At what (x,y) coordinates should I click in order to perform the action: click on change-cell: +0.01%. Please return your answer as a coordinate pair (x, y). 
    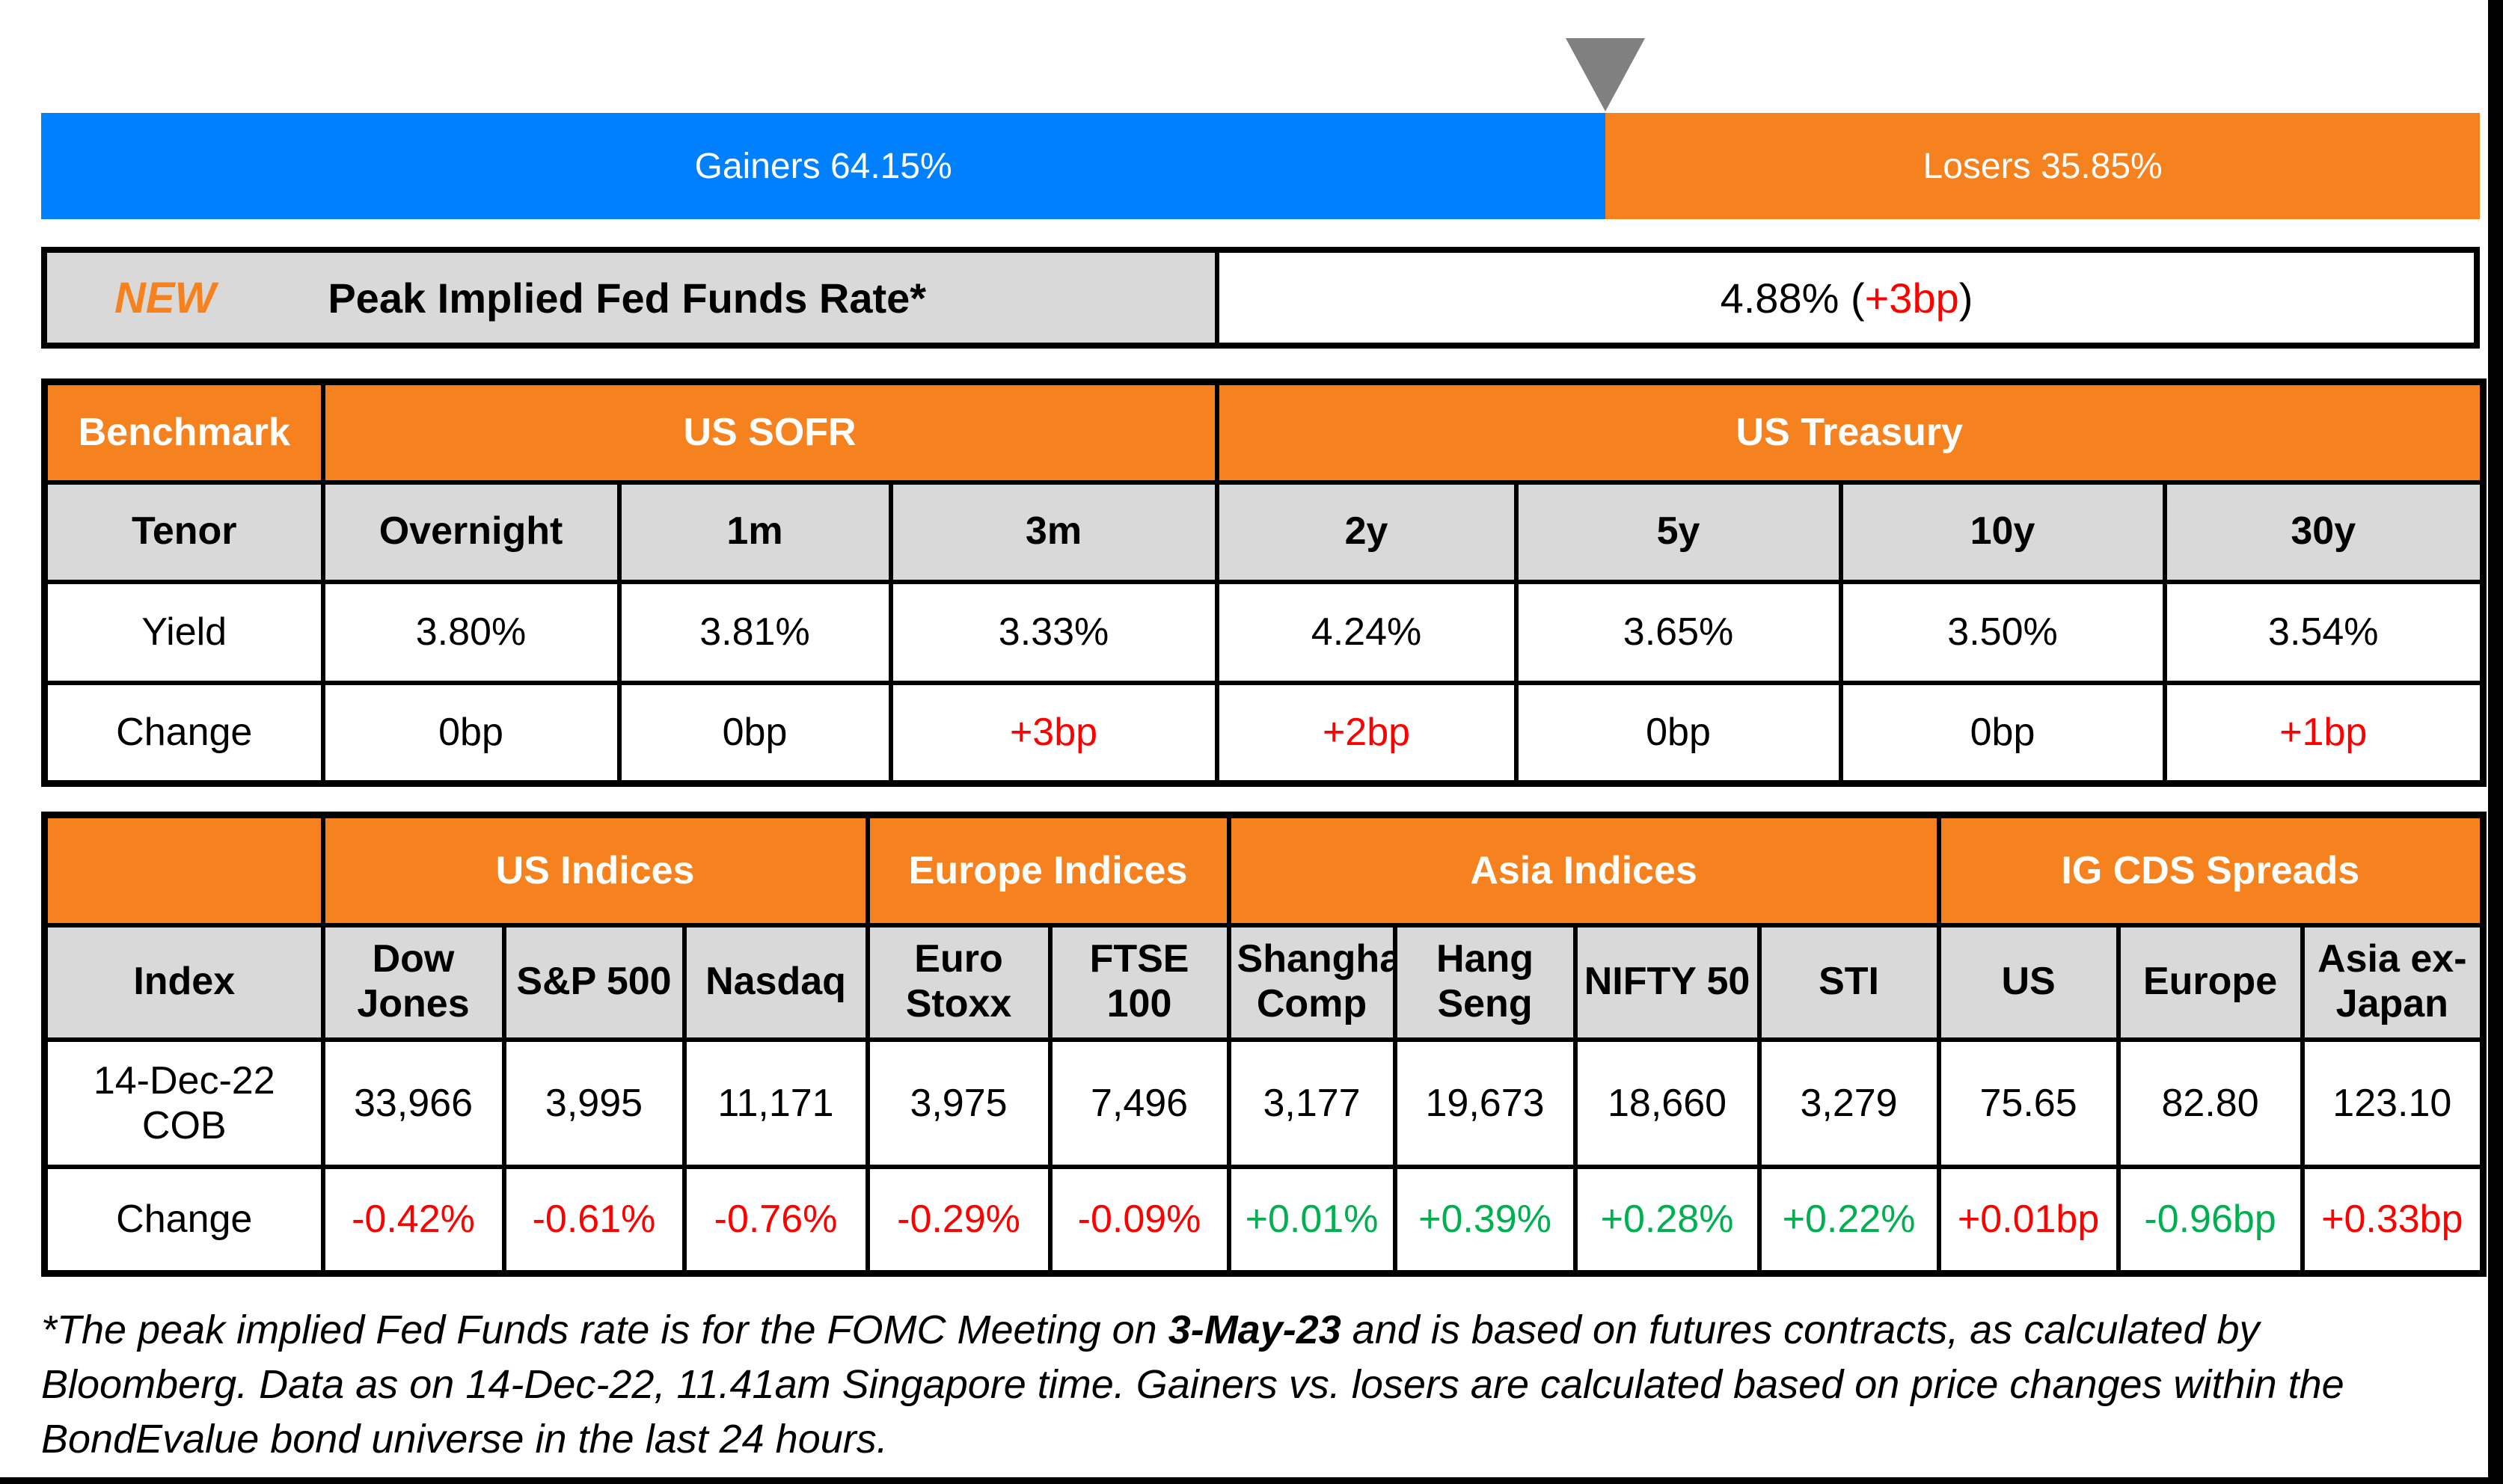
    Looking at the image, I should click on (1312, 1220).